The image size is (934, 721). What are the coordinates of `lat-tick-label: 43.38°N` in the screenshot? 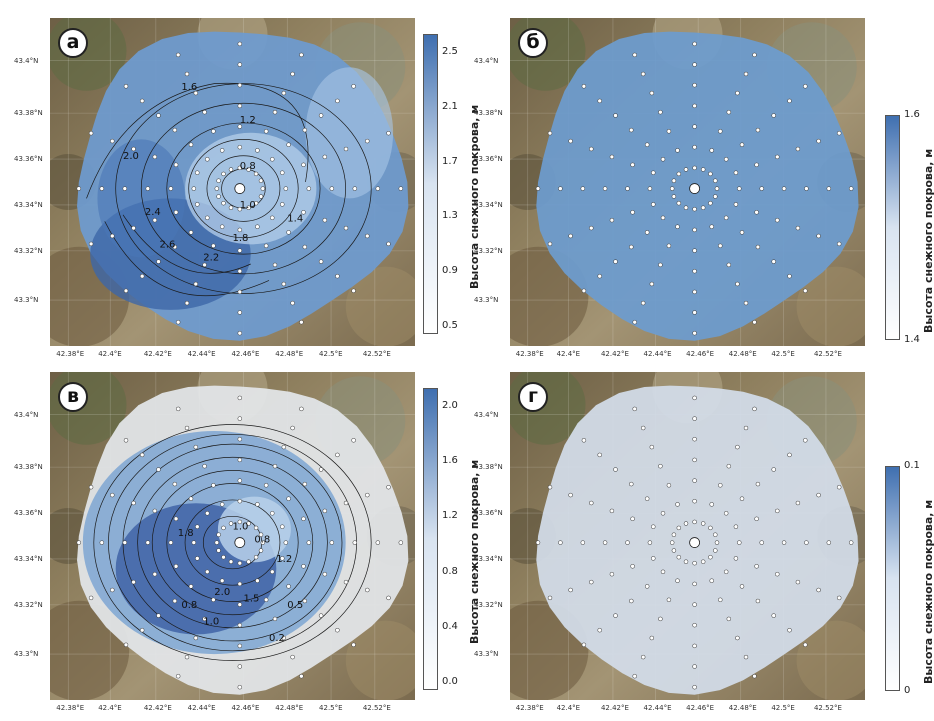 It's located at (28, 113).